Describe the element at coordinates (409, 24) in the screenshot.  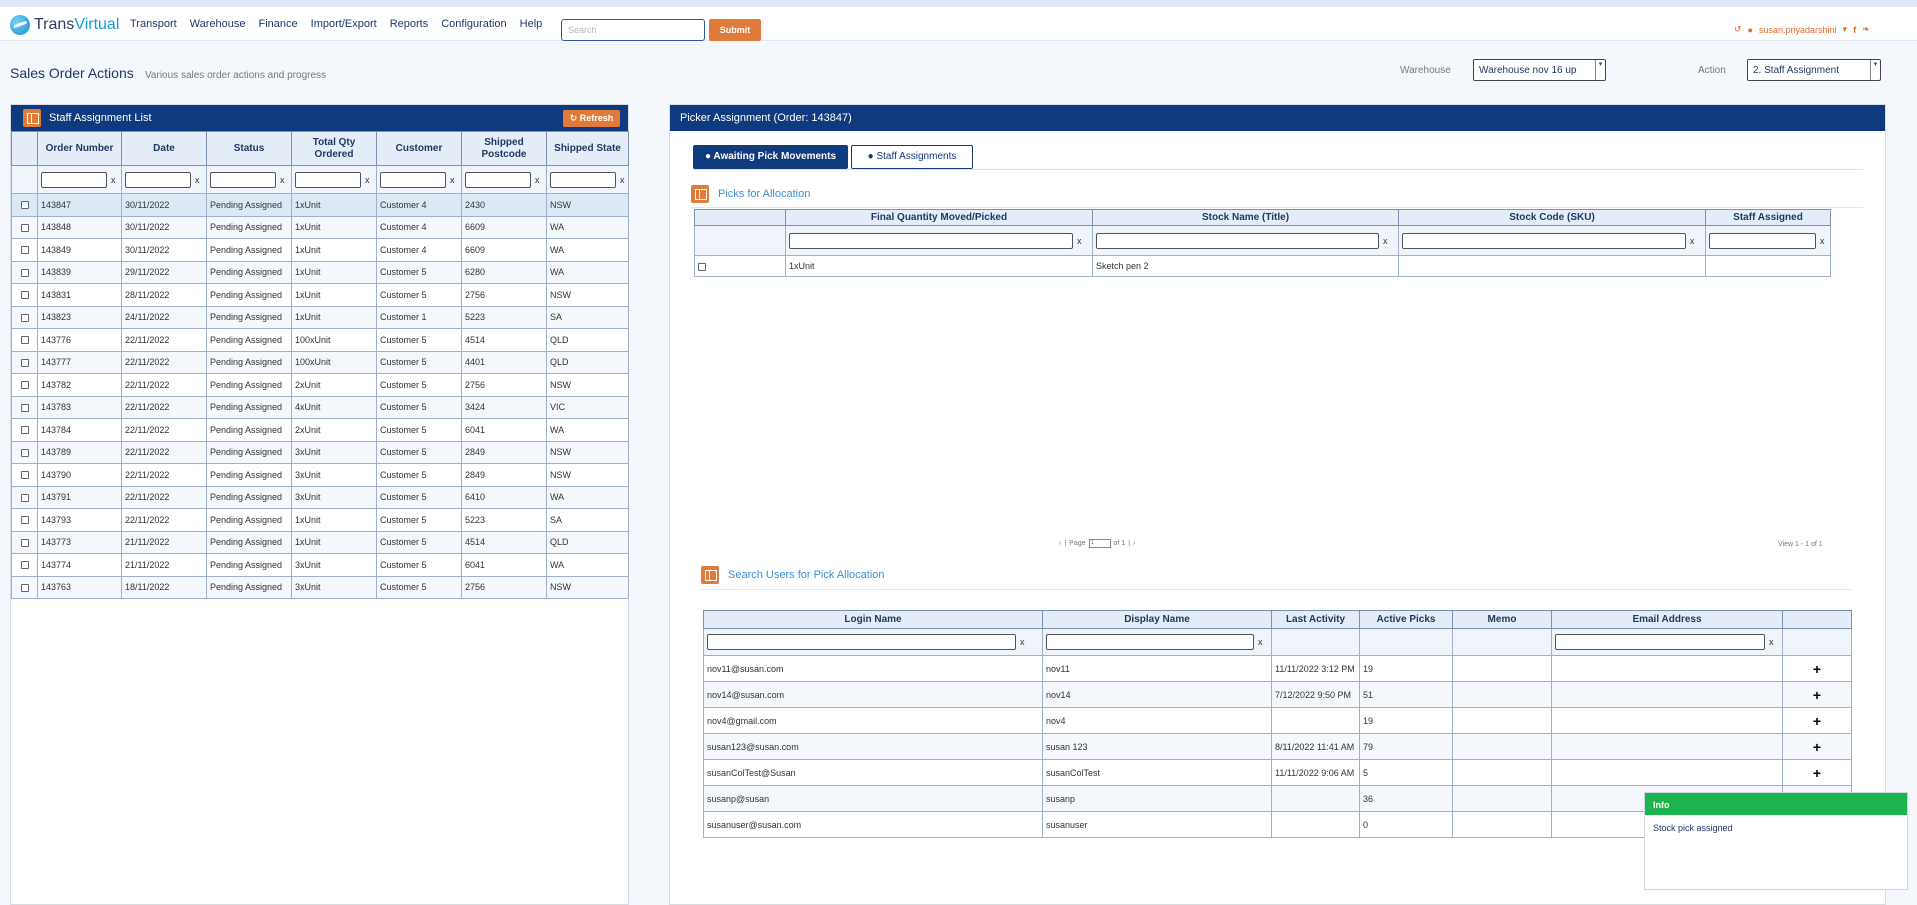
I see `nav-reports: Reports` at that location.